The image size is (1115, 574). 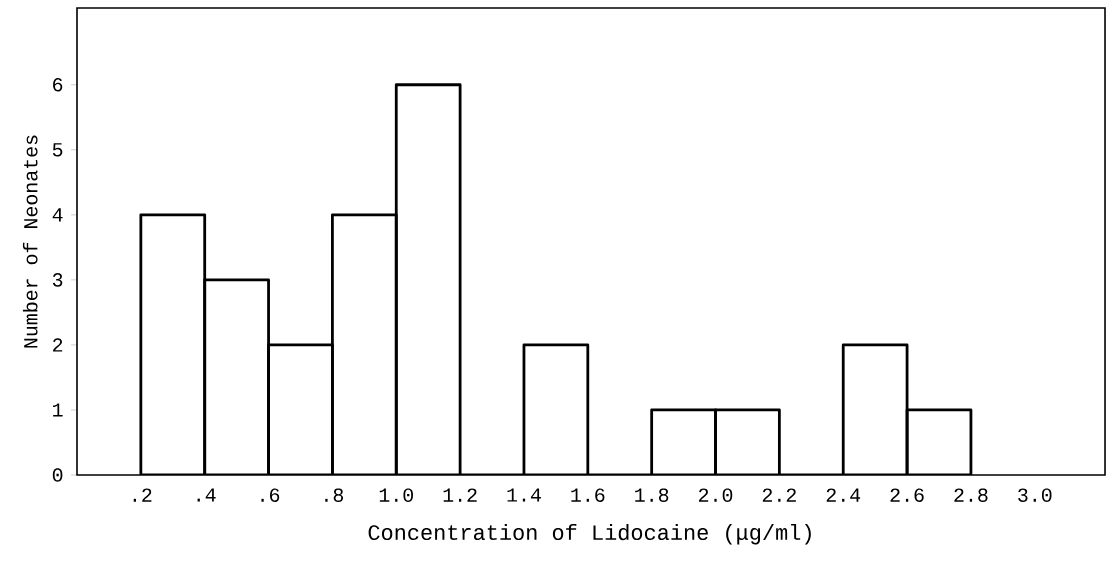 I want to click on x-tick-label: .2, so click(x=142, y=495).